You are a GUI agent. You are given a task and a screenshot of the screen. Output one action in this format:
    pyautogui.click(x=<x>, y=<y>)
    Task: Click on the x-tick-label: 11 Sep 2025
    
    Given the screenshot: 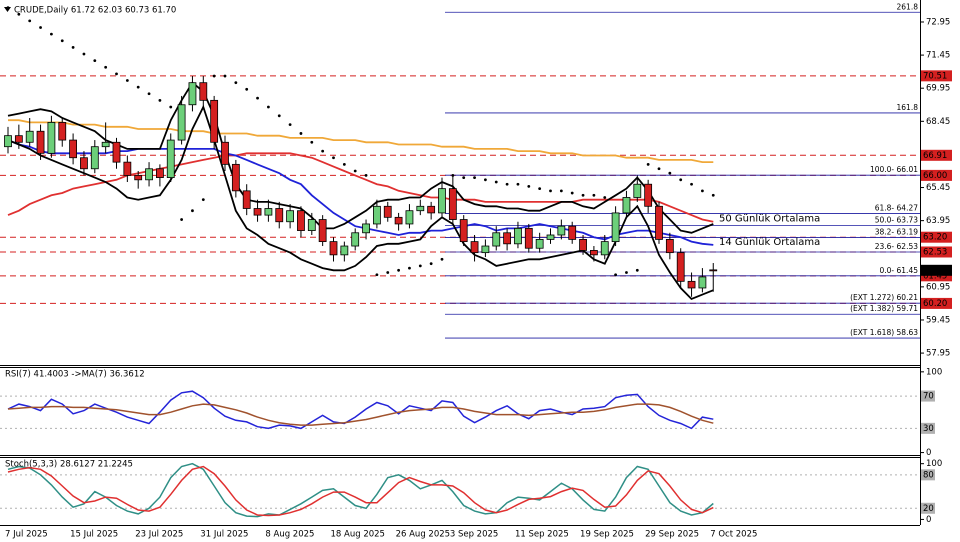 What is the action you would take?
    pyautogui.click(x=542, y=535)
    